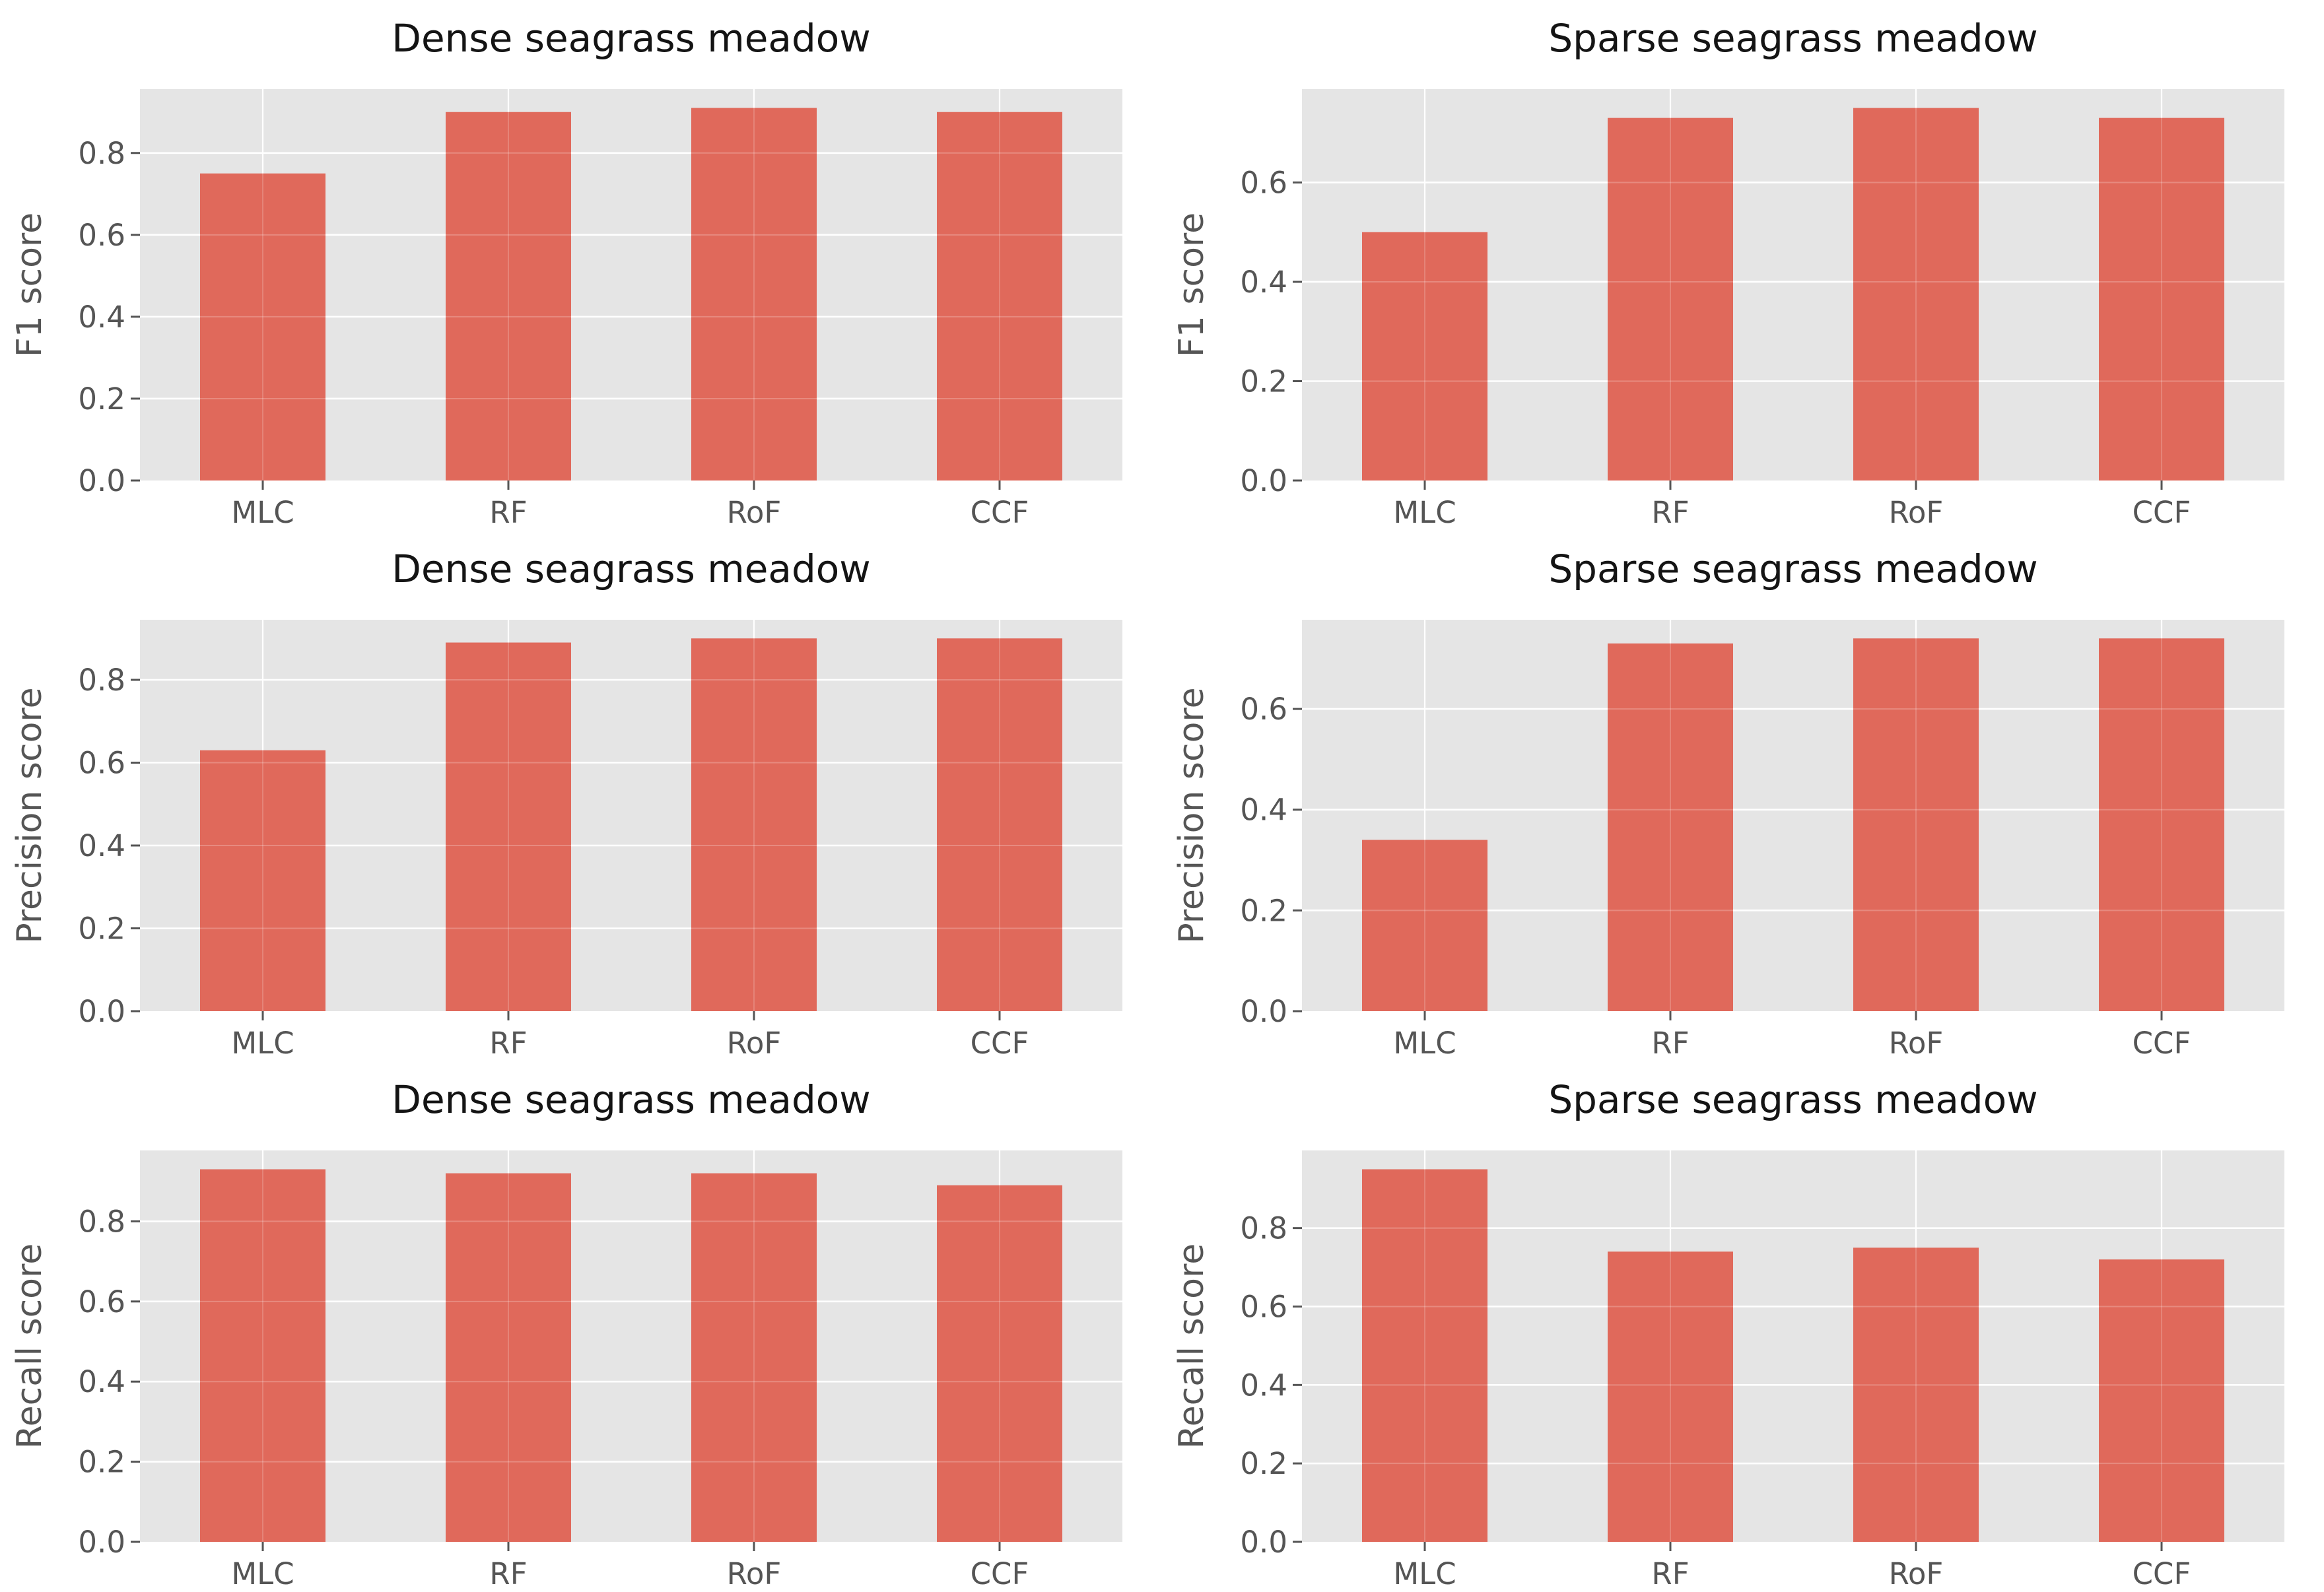 Image resolution: width=2324 pixels, height=1592 pixels. What do you see at coordinates (1192, 815) in the screenshot?
I see `y-axis-label: Precision score` at bounding box center [1192, 815].